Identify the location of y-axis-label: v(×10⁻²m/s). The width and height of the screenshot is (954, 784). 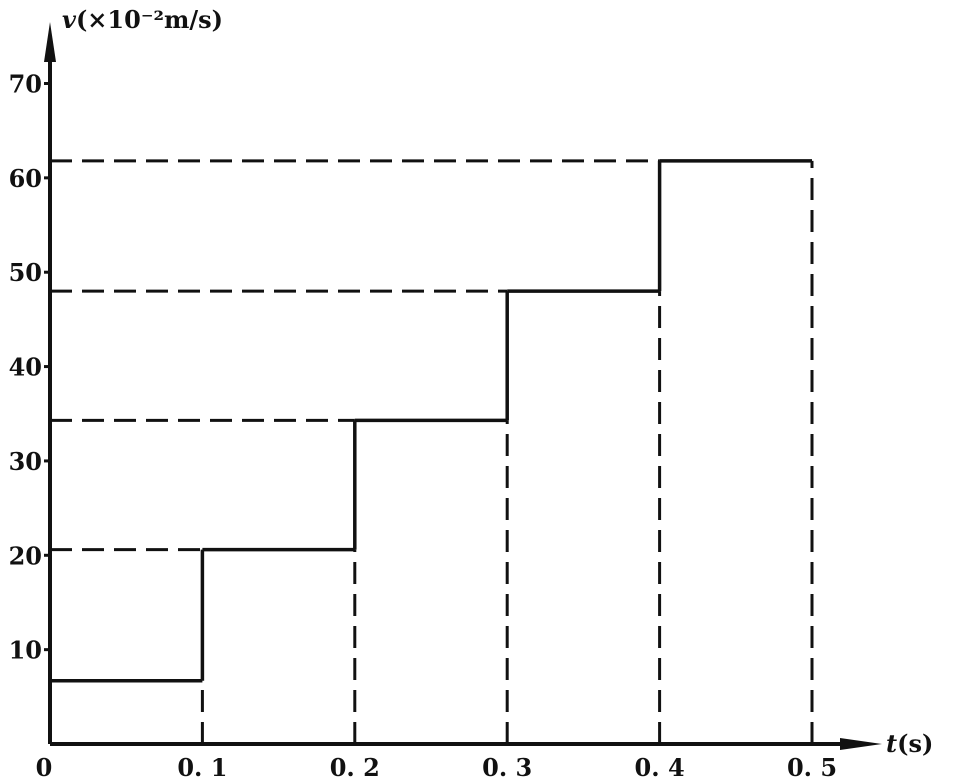
(142, 19).